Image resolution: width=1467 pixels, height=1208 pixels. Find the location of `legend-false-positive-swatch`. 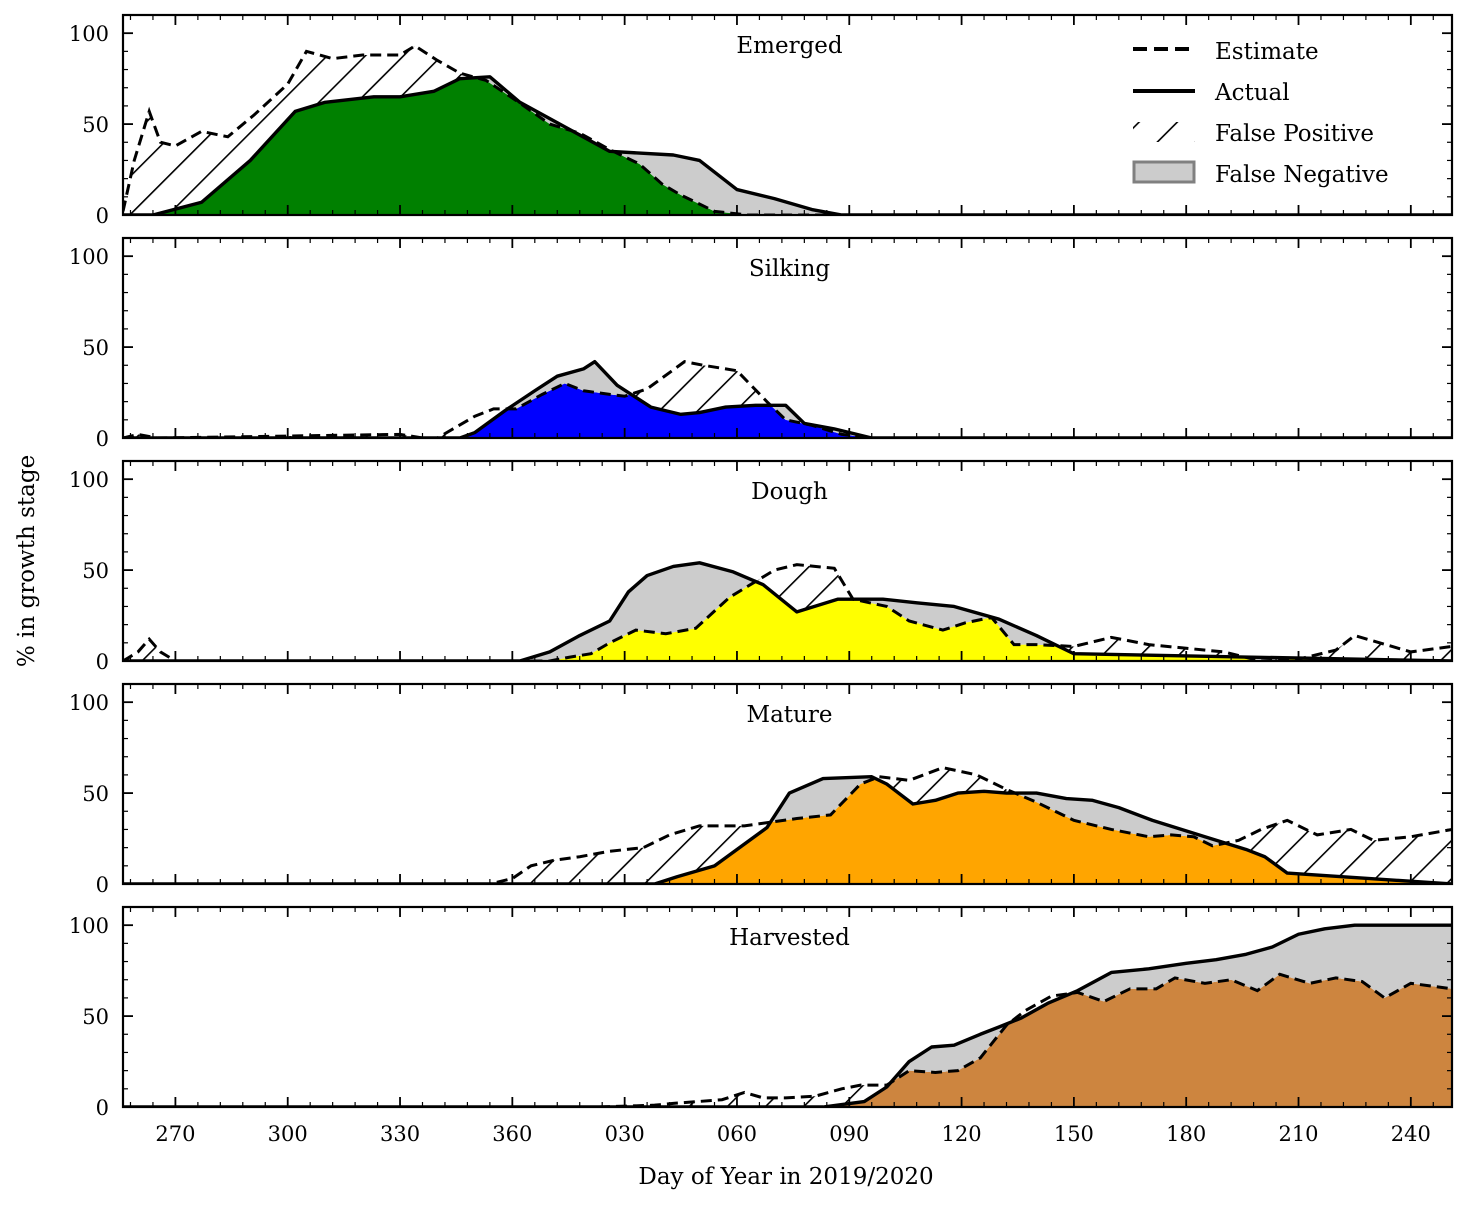

legend-false-positive-swatch is located at coordinates (1164, 132).